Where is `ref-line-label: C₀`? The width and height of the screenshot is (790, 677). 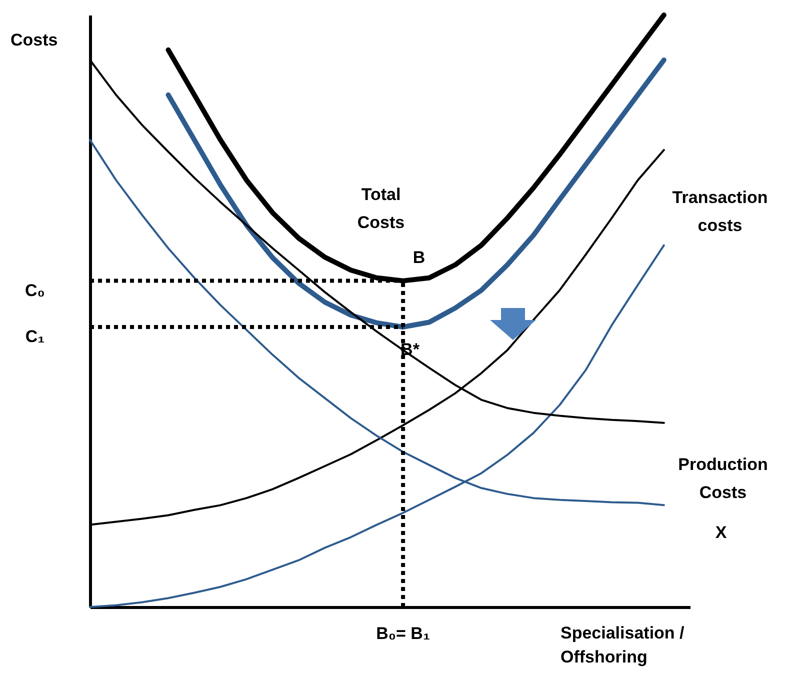 ref-line-label: C₀ is located at coordinates (35, 290).